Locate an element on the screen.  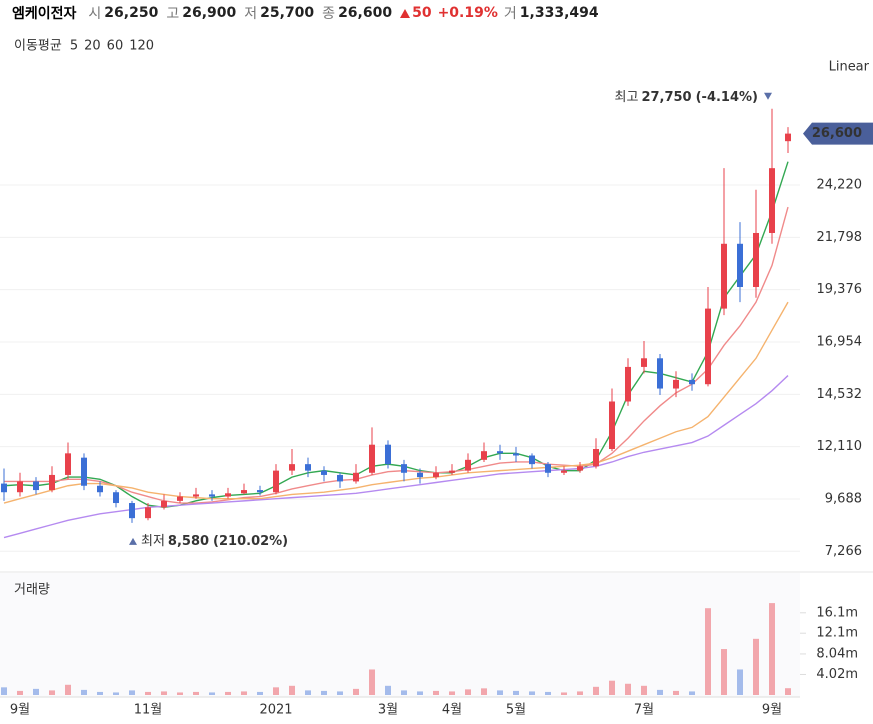
low-label: 저 is located at coordinates (251, 14).